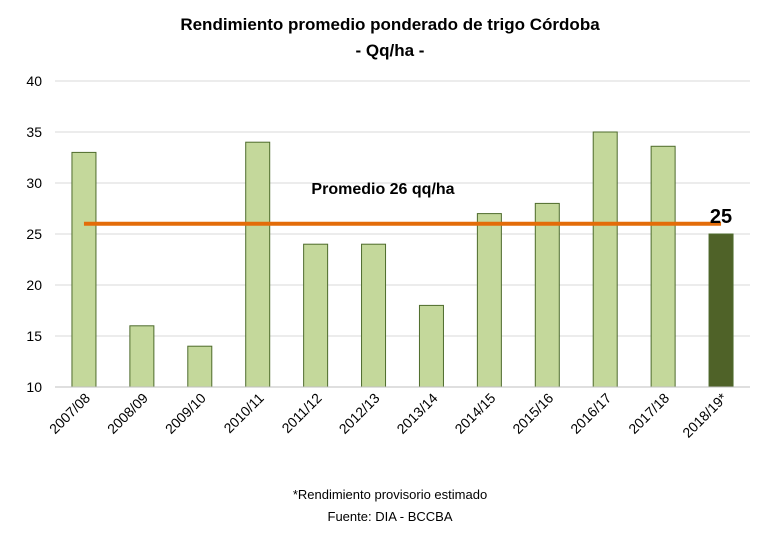  What do you see at coordinates (243, 413) in the screenshot?
I see `x-tick-label: 2010/11` at bounding box center [243, 413].